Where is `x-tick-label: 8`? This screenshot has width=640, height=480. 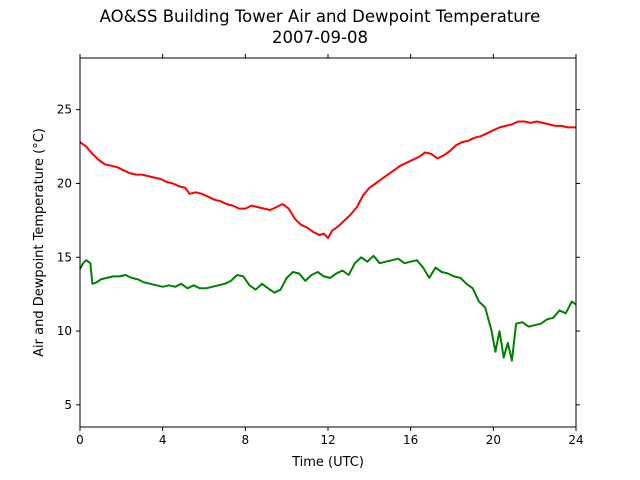
x-tick-label: 8 is located at coordinates (246, 440).